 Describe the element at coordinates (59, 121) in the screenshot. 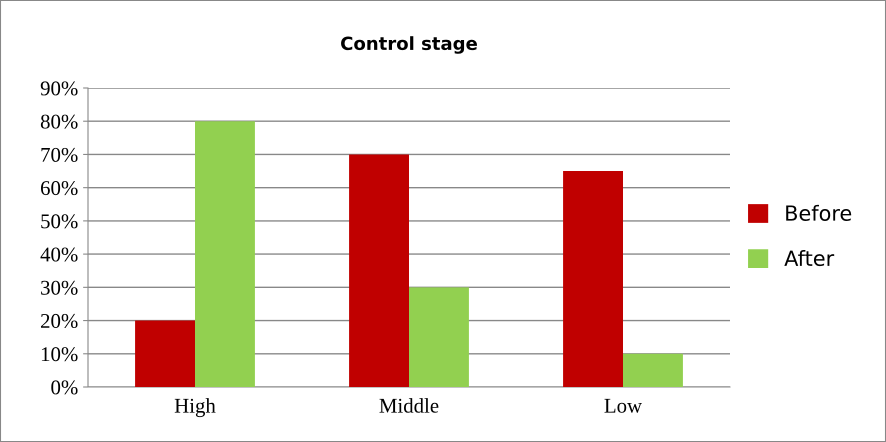

I see `y-tick-label: 80%` at that location.